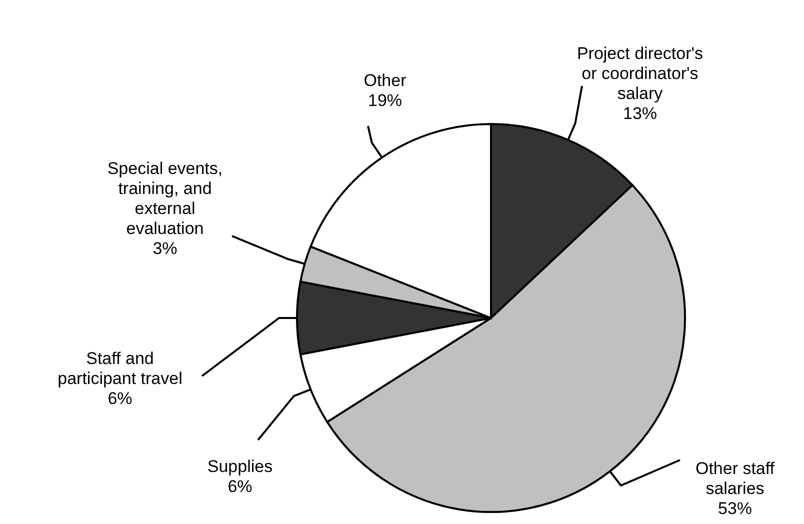 This screenshot has width=804, height=524. I want to click on slice-label: Supplies, so click(240, 466).